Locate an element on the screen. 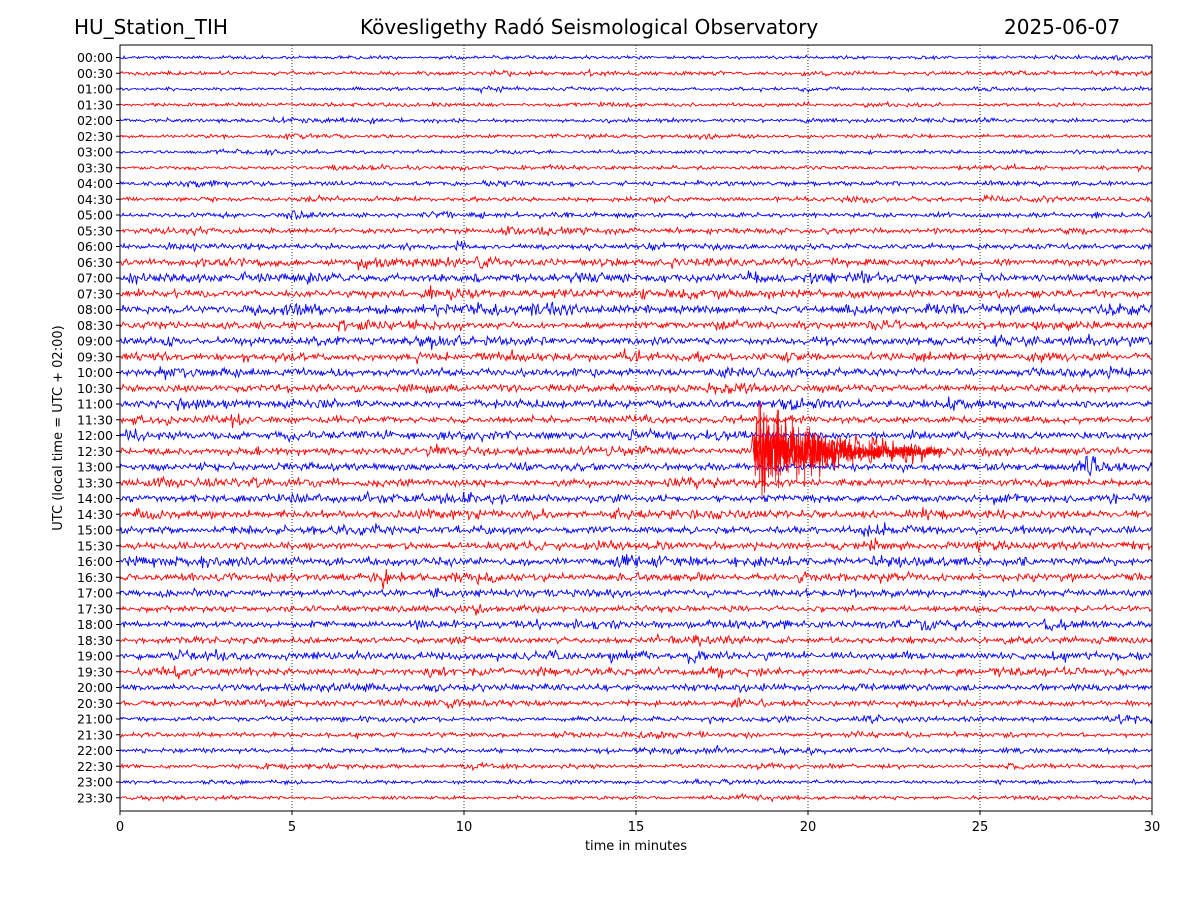 Image resolution: width=1200 pixels, height=900 pixels. y-tick-label: 17:30 is located at coordinates (95, 608).